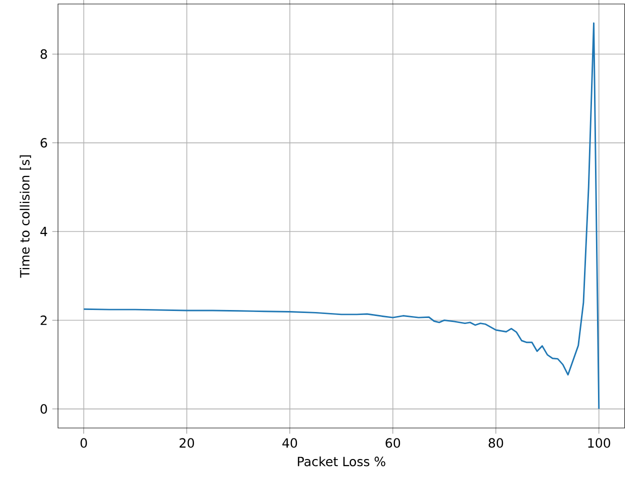 The image size is (625, 479). What do you see at coordinates (393, 443) in the screenshot?
I see `x-tick-label: 60` at bounding box center [393, 443].